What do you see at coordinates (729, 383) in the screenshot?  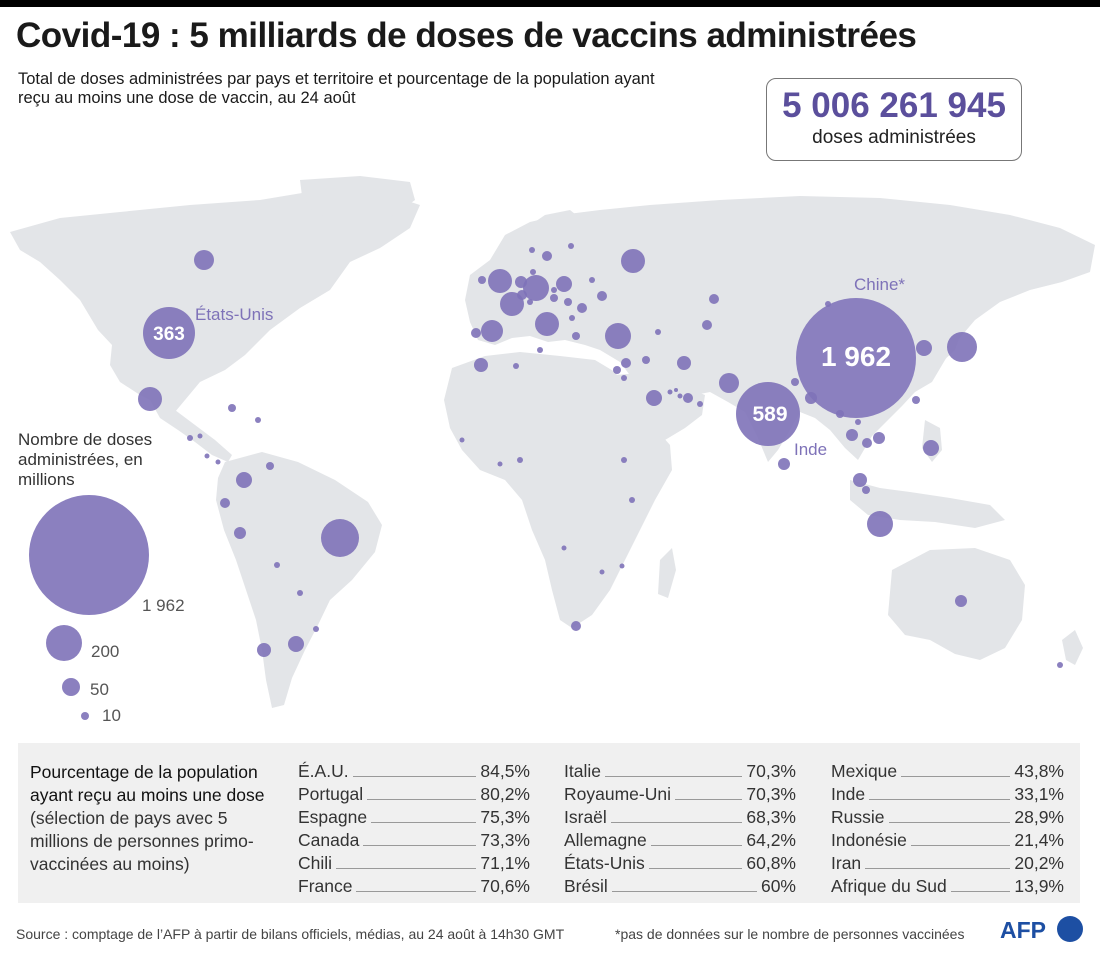 I see `bubble-pakistan` at bounding box center [729, 383].